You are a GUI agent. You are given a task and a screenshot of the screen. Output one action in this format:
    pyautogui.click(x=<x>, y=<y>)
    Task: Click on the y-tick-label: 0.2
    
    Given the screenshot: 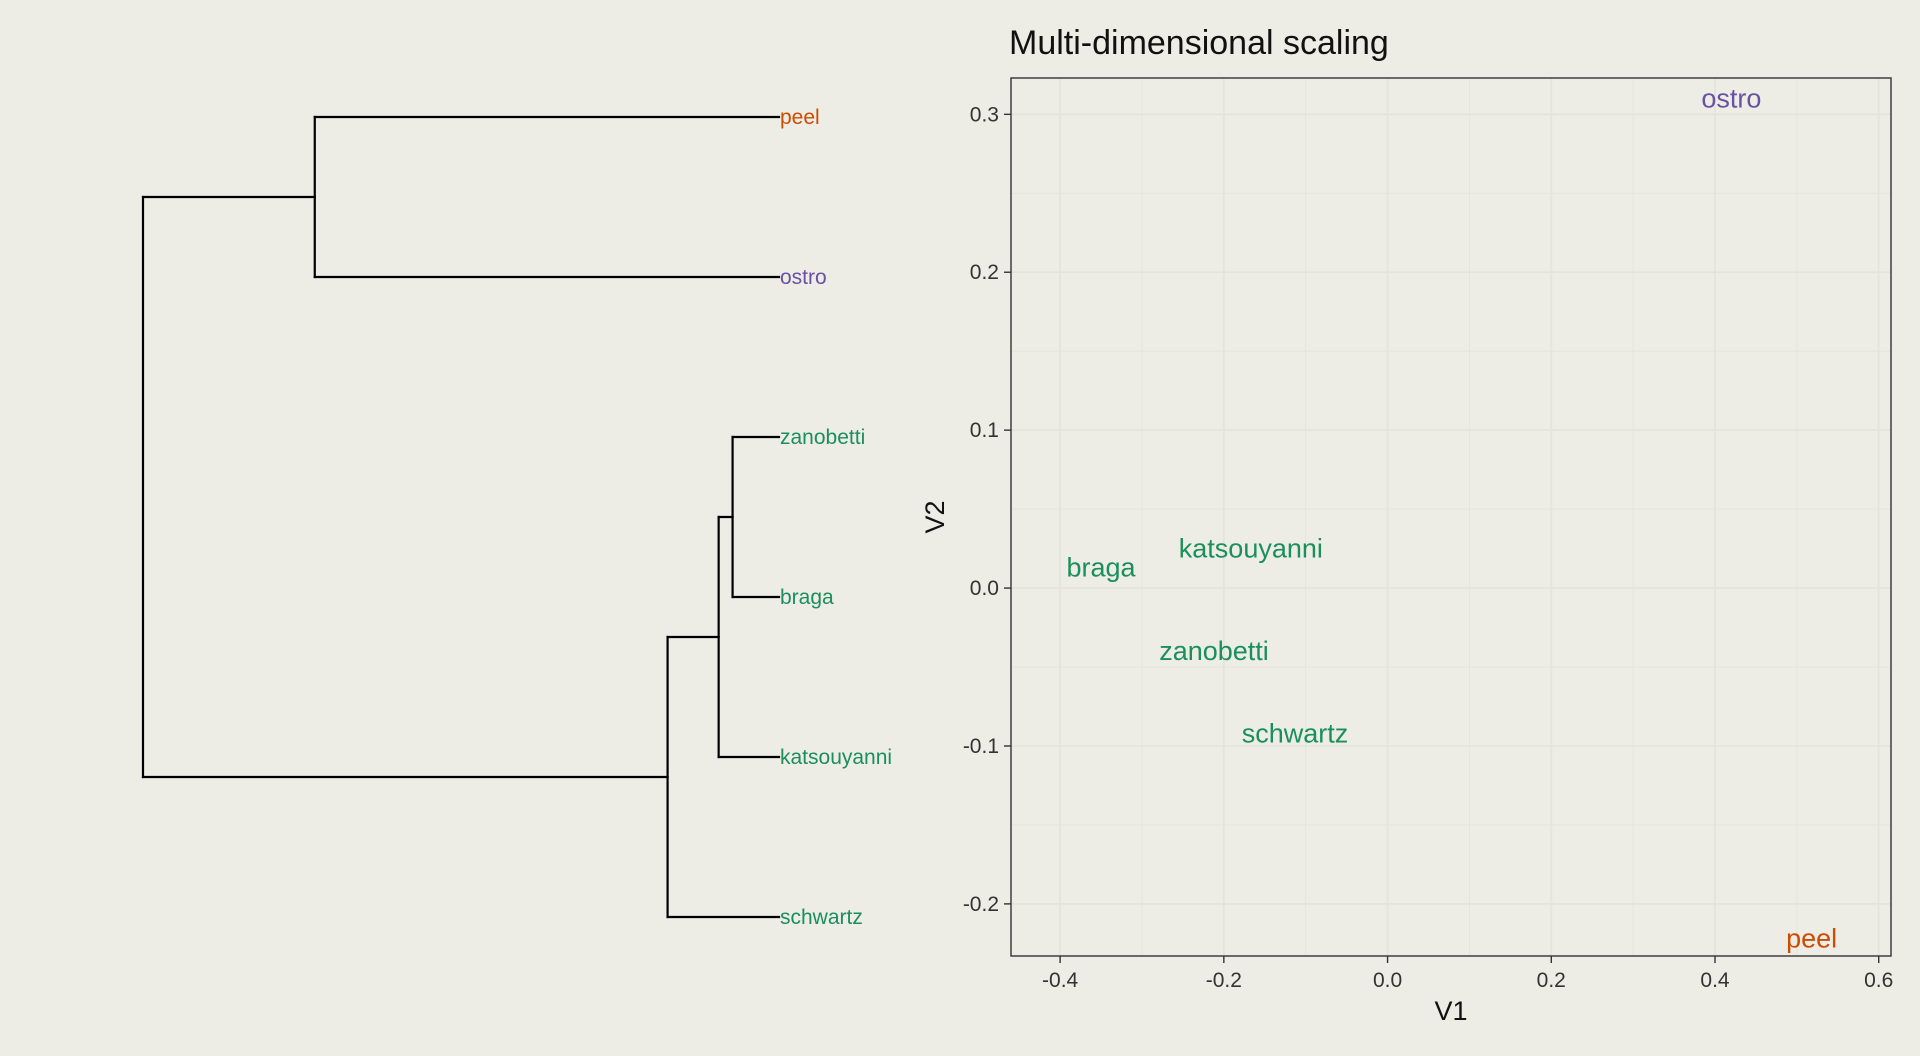 What is the action you would take?
    pyautogui.click(x=984, y=272)
    